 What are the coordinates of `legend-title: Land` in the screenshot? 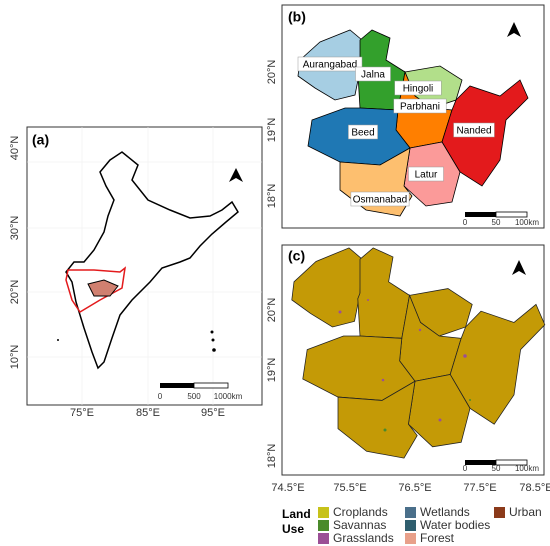 It's located at (296, 514).